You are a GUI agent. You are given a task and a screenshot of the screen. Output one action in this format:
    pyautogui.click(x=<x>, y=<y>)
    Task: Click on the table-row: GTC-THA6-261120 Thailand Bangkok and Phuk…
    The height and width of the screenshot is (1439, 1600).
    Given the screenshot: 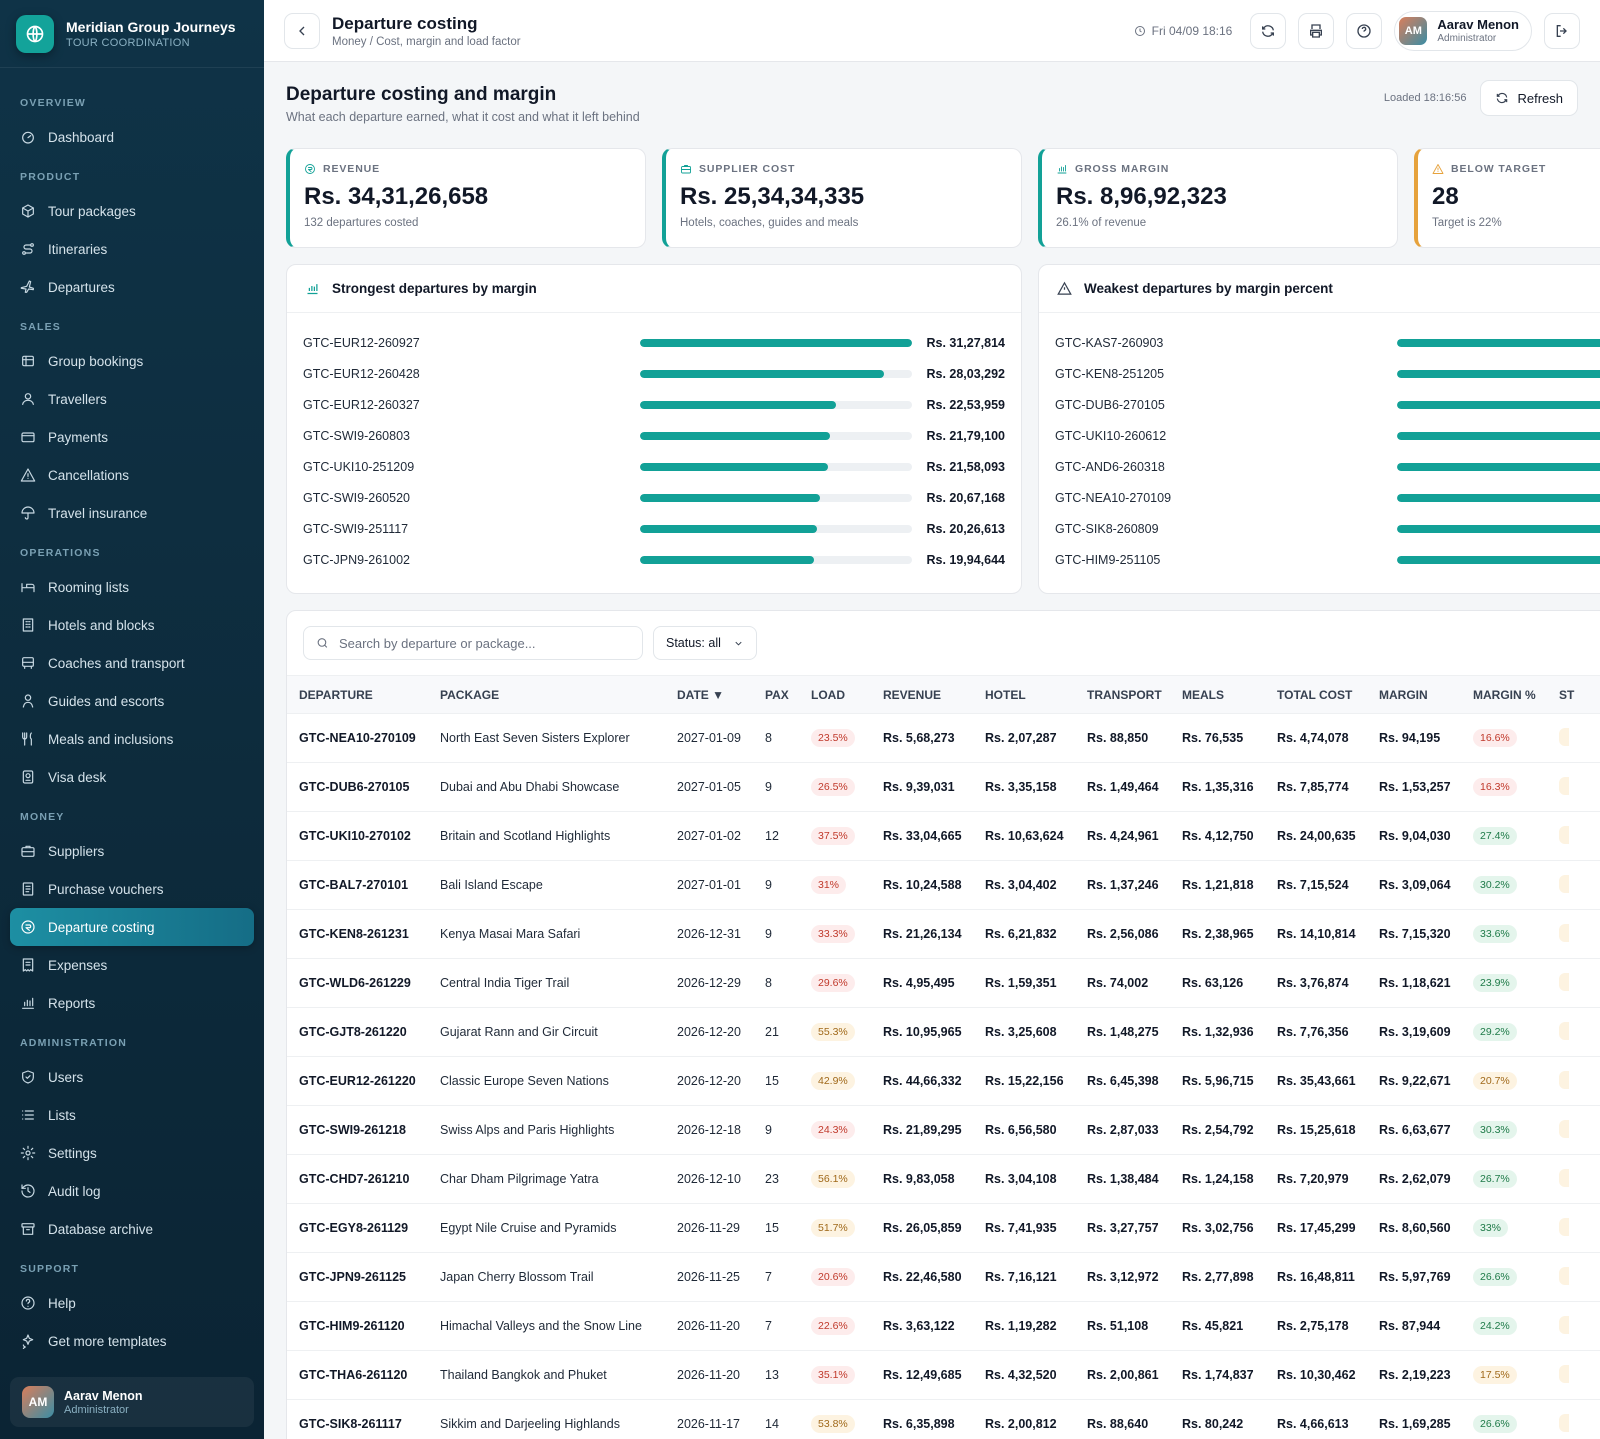 What is the action you would take?
    pyautogui.click(x=943, y=1375)
    